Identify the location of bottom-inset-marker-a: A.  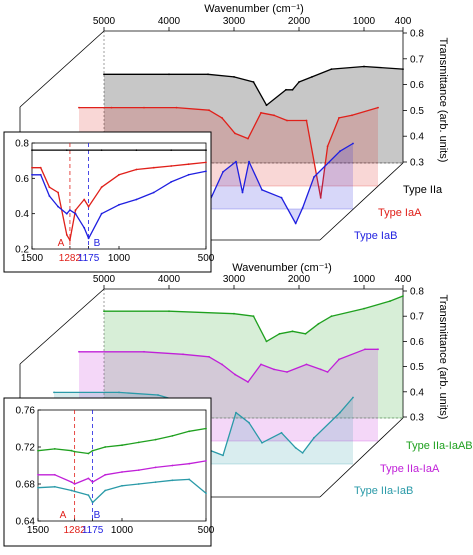
(63, 515).